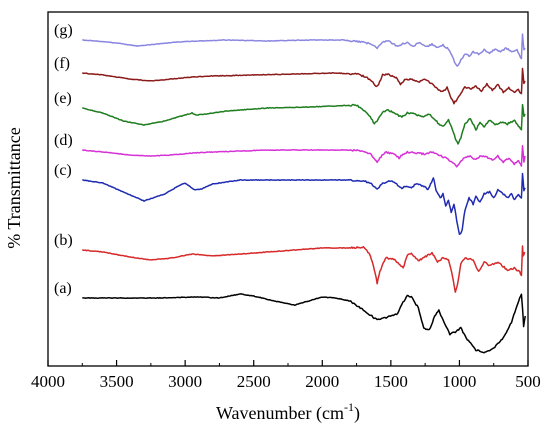 This screenshot has height=440, width=550. Describe the element at coordinates (391, 381) in the screenshot. I see `x-tick-label-1500: 1500` at that location.